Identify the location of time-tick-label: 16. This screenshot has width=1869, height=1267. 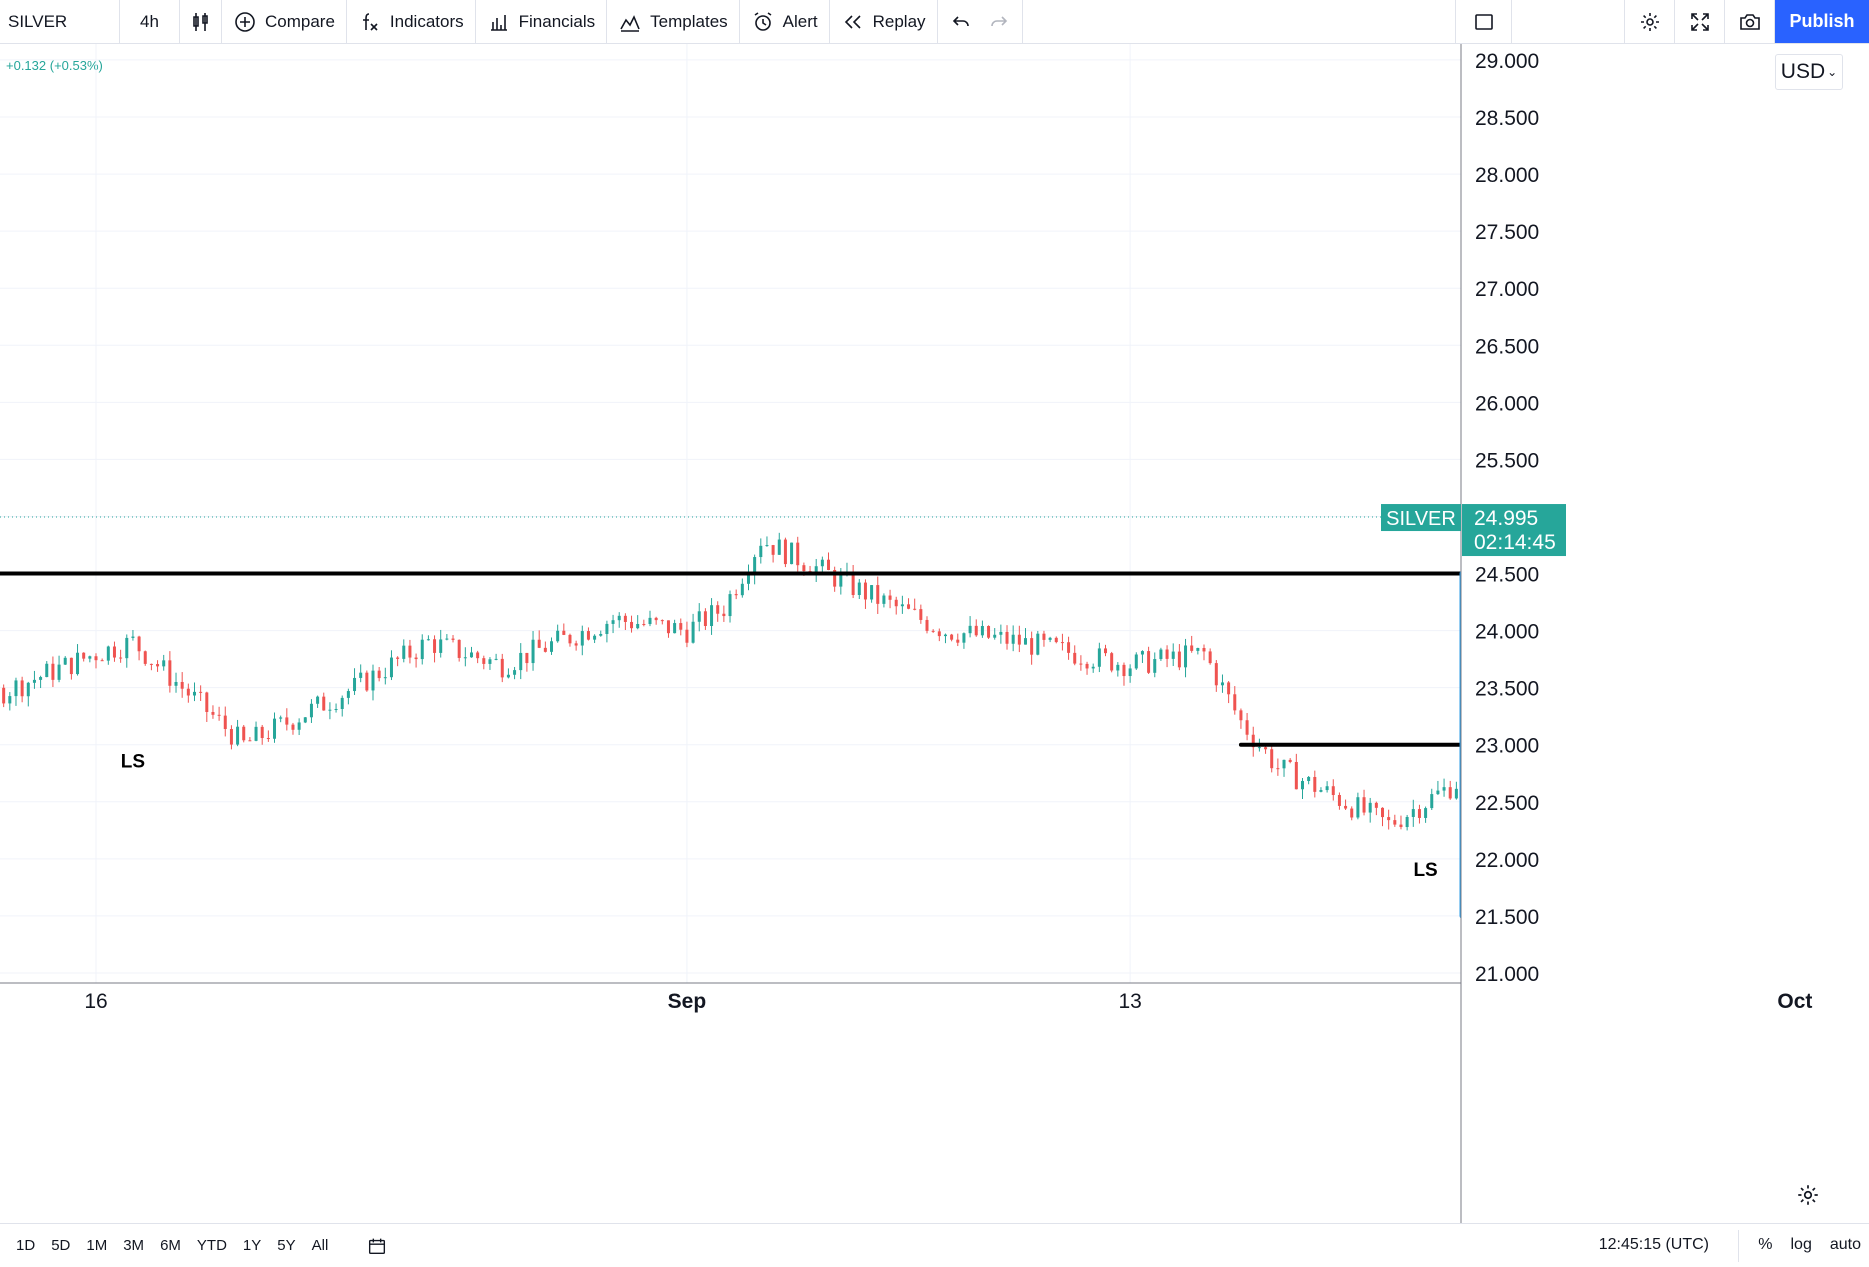
(95, 1001).